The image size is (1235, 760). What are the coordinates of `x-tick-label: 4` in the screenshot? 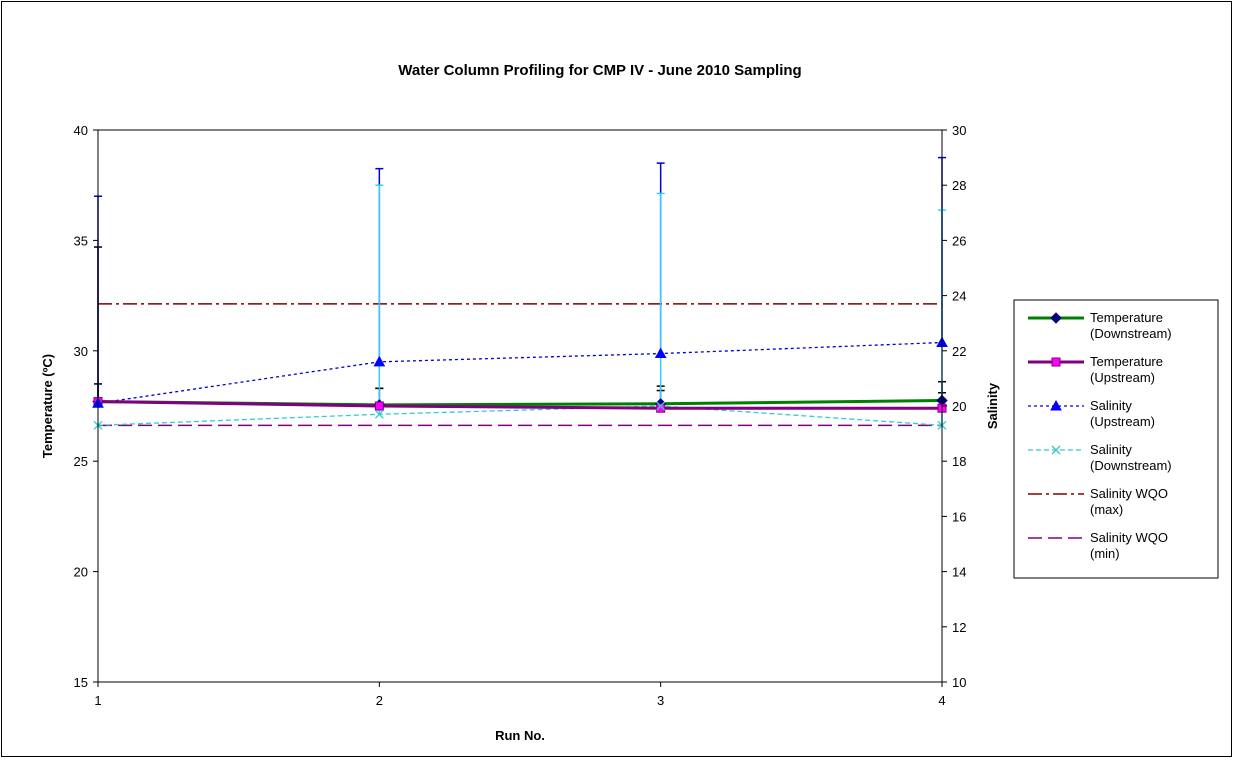 It's located at (941, 700).